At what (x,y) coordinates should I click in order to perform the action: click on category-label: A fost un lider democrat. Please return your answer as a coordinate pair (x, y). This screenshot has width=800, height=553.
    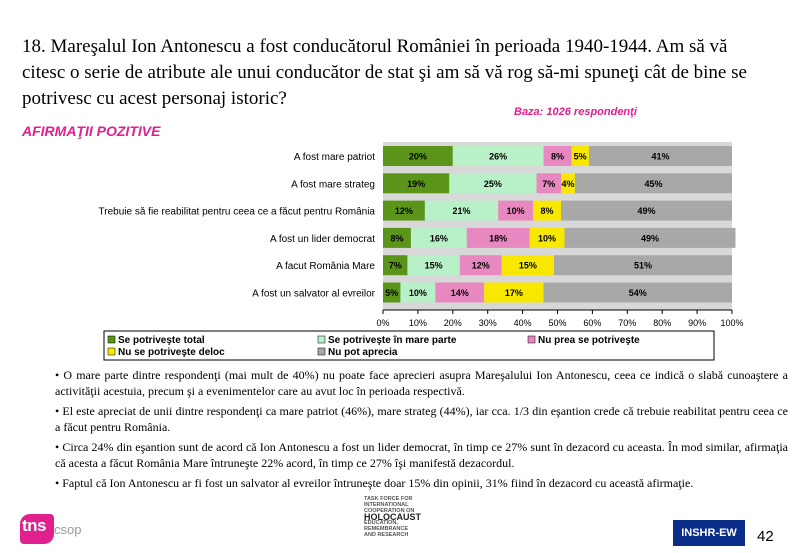
    Looking at the image, I should click on (322, 239).